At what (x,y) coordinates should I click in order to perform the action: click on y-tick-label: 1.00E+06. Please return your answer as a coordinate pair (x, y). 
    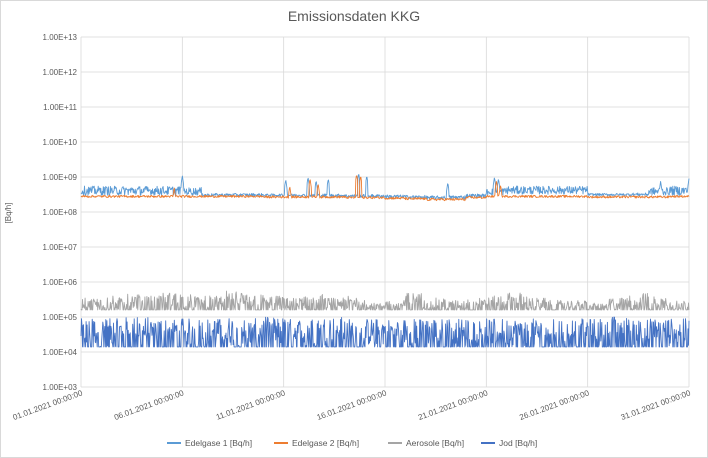
    Looking at the image, I should click on (60, 282).